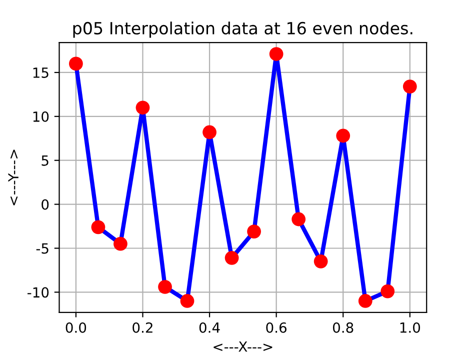  Describe the element at coordinates (343, 327) in the screenshot. I see `x-tick-label: 0.8` at that location.